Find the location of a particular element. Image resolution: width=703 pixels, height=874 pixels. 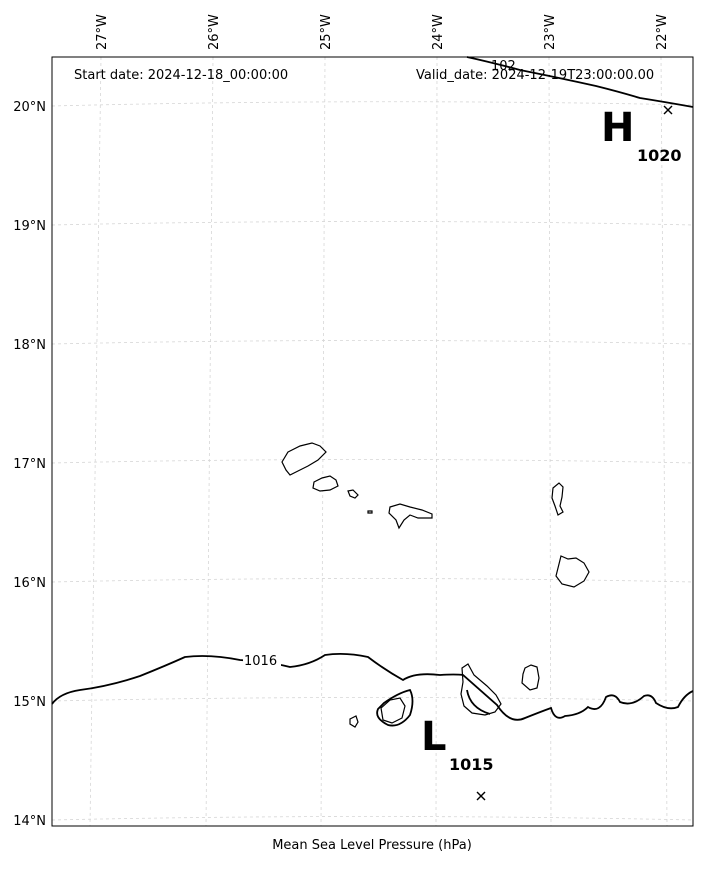

lat-label: 17°N is located at coordinates (29, 464).